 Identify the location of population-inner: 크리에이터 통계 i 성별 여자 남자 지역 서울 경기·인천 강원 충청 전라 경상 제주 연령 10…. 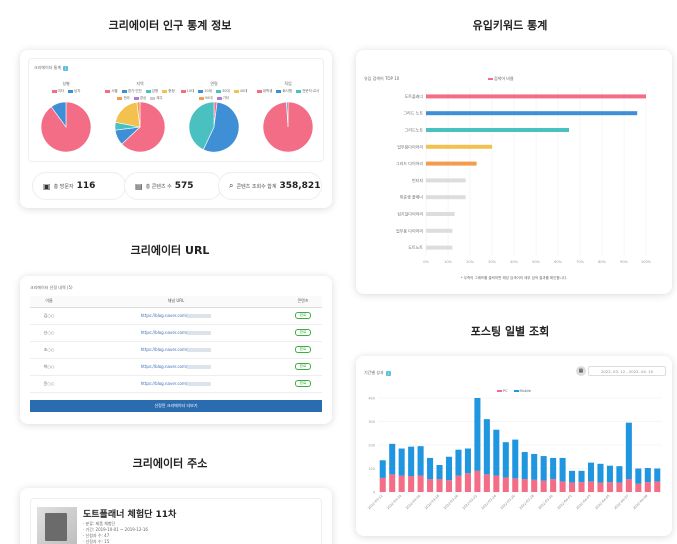
(176, 110).